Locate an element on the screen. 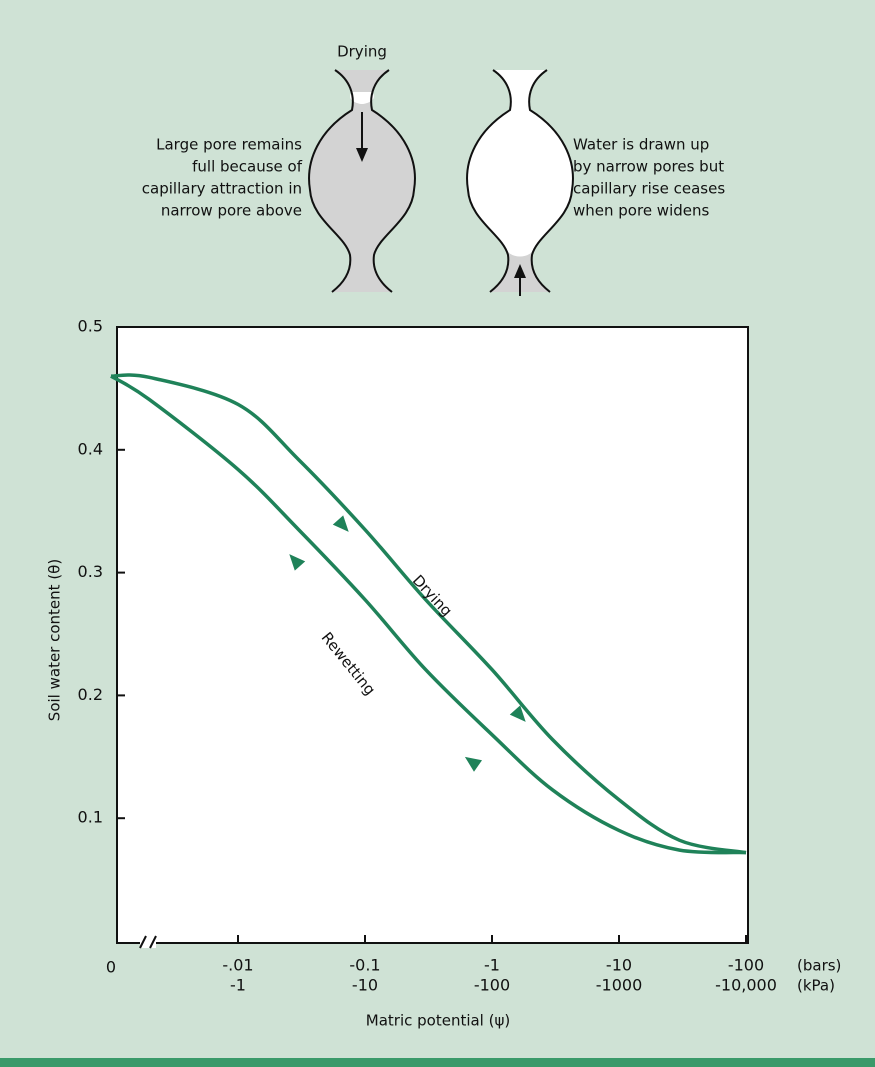 This screenshot has width=875, height=1067. caption-line: Large pore remains is located at coordinates (229, 145).